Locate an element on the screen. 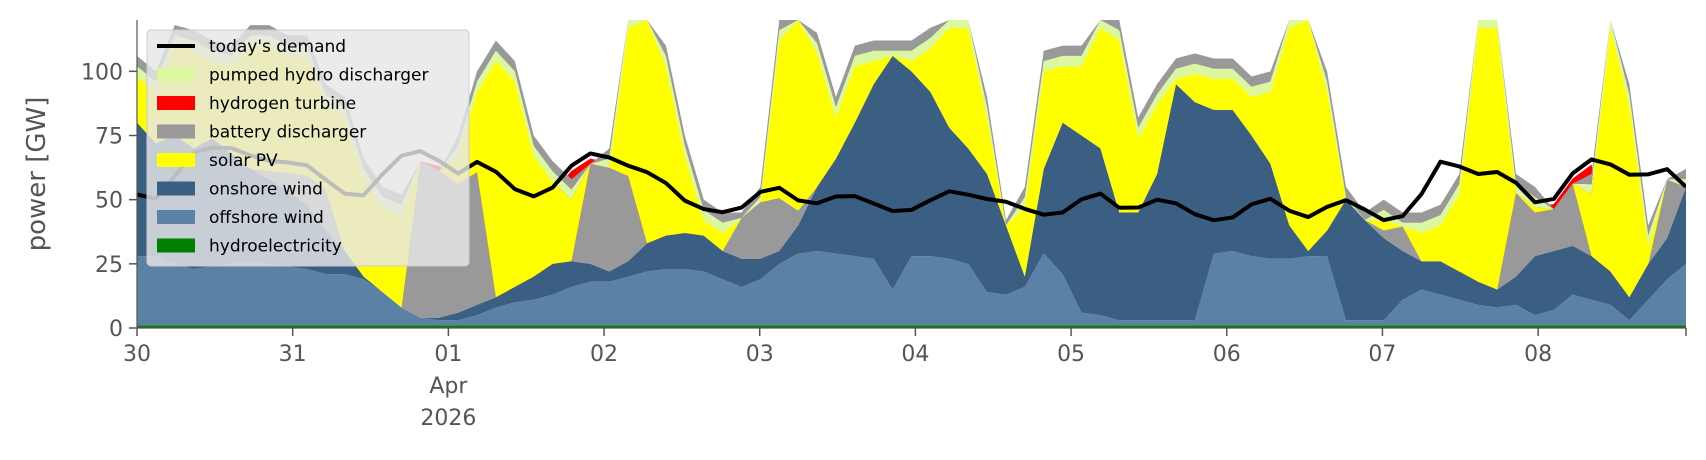  legend-label: offshore wind is located at coordinates (266, 218).